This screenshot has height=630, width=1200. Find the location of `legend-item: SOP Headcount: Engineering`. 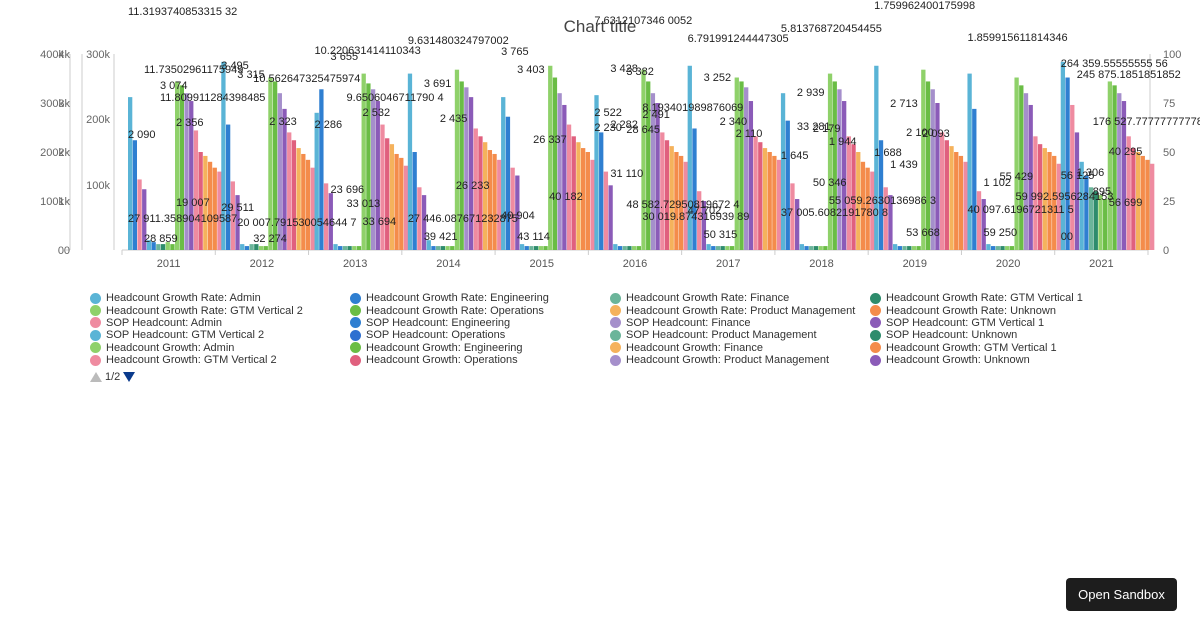

legend-item: SOP Headcount: Engineering is located at coordinates (480, 323).